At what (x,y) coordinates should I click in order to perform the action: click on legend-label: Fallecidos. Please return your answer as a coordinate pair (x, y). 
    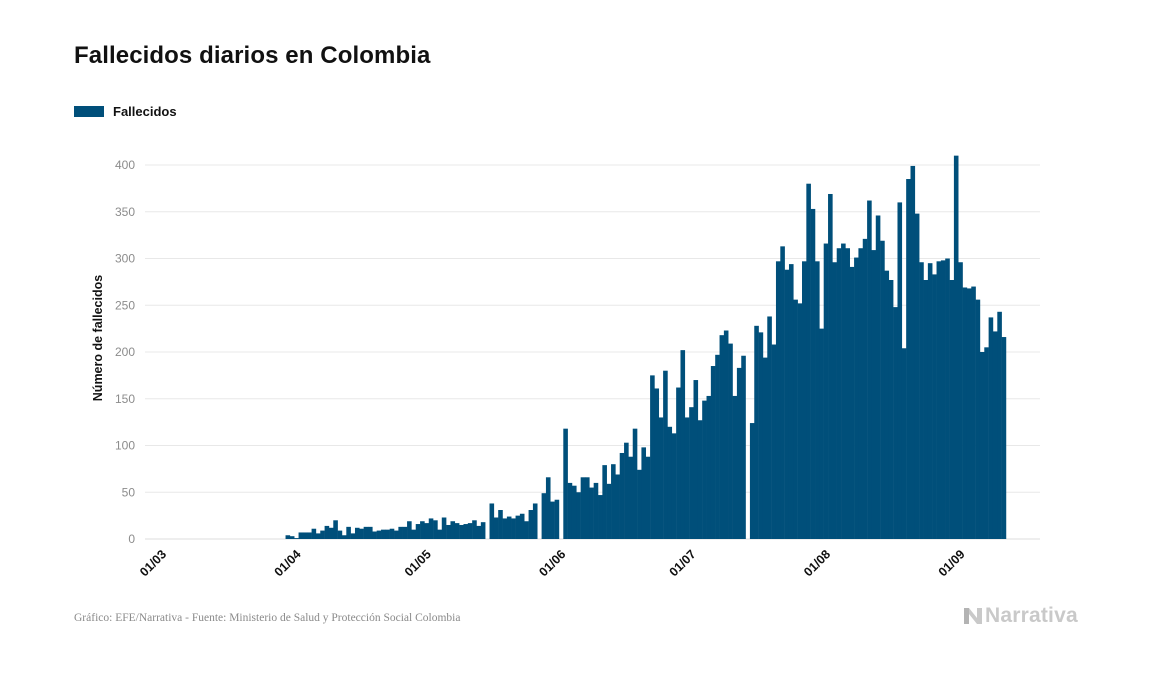
    Looking at the image, I should click on (145, 111).